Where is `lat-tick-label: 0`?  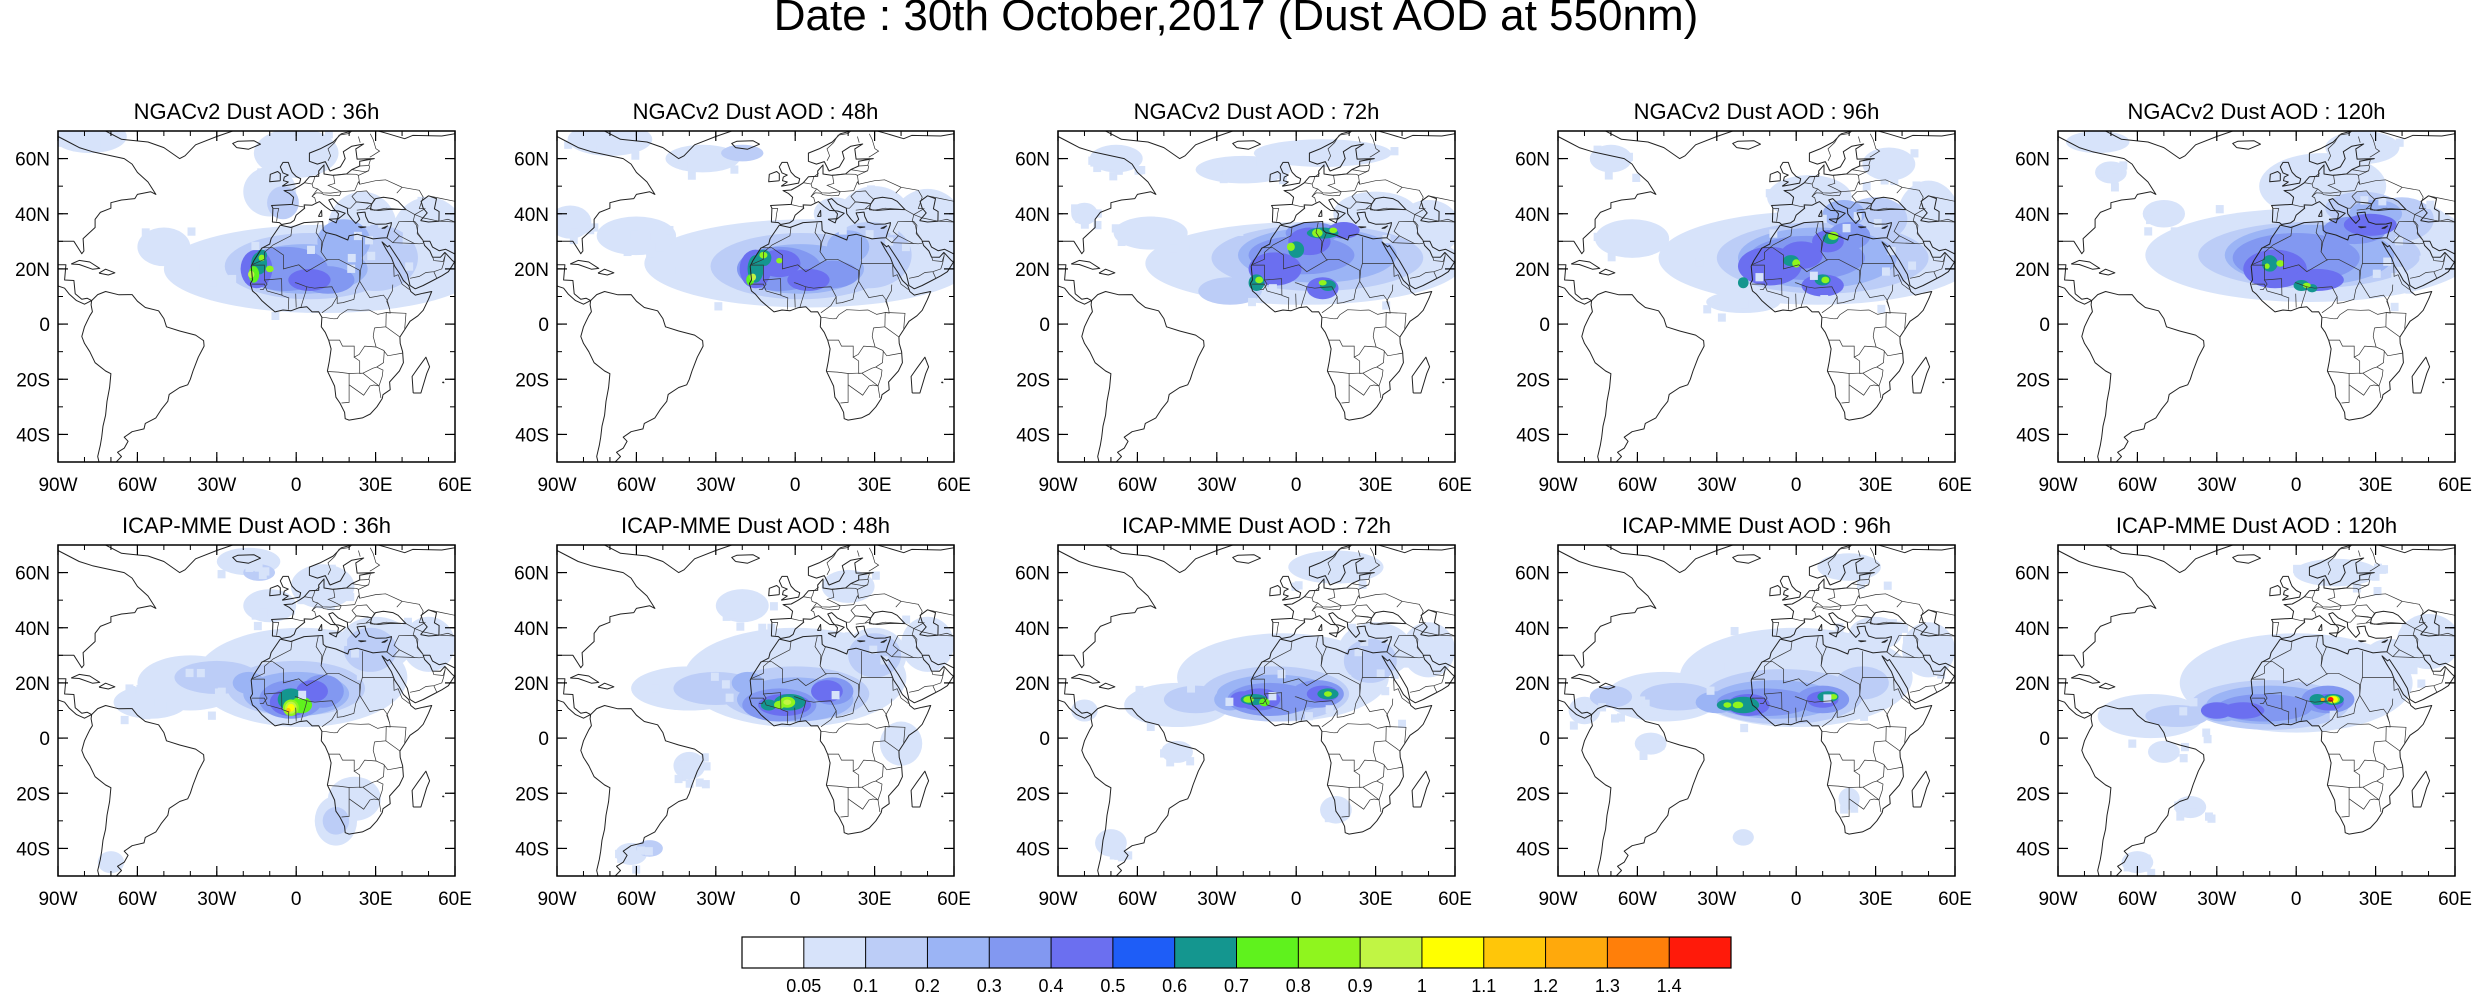
lat-tick-label: 0 is located at coordinates (1544, 739).